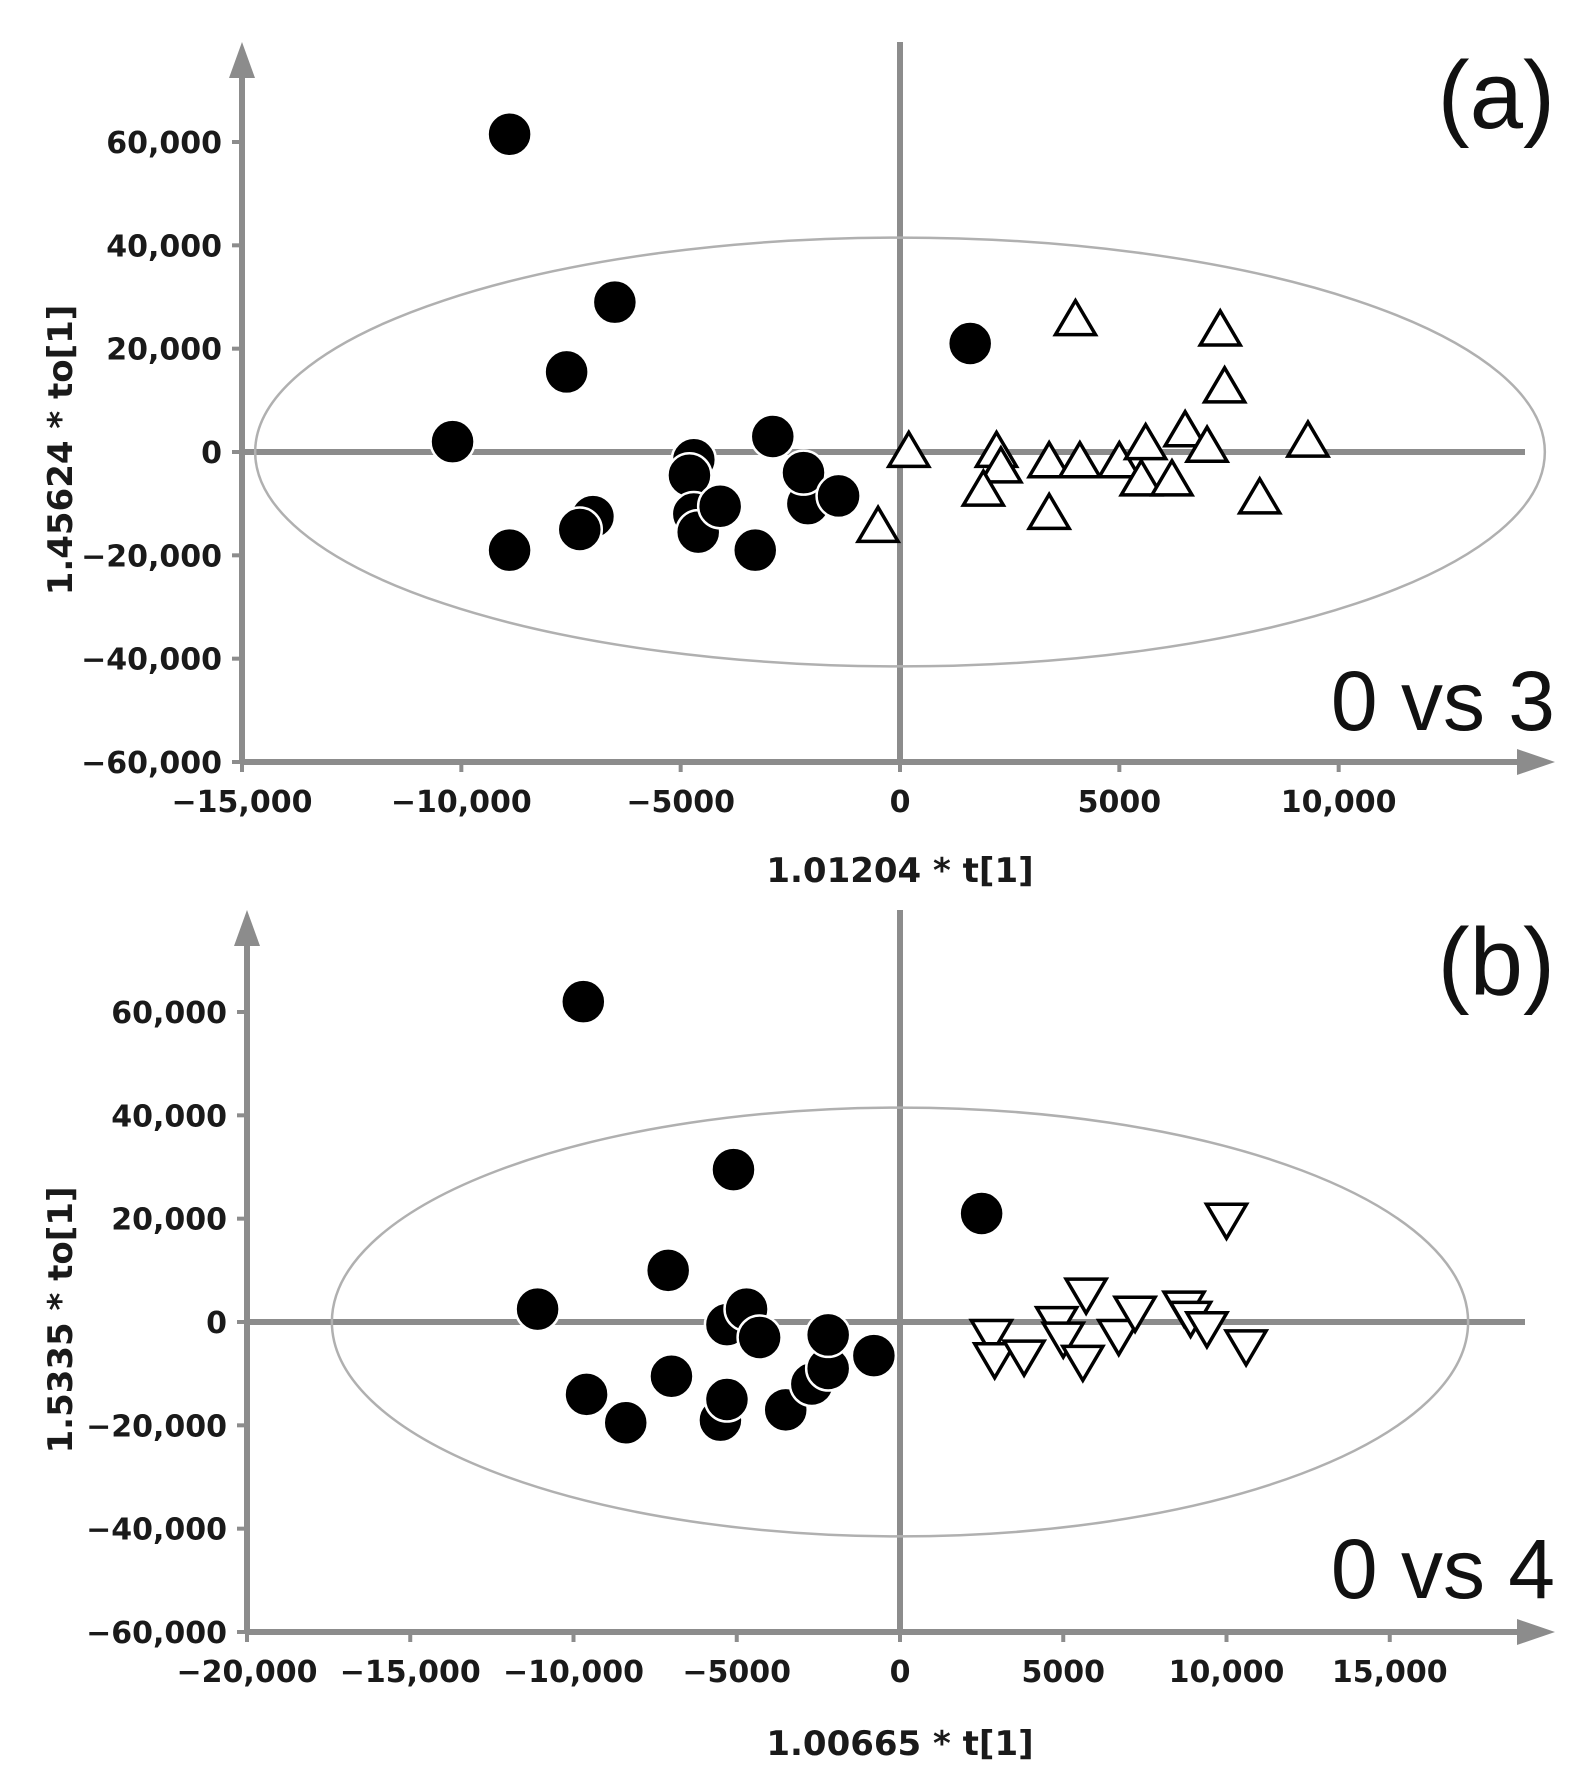  What do you see at coordinates (892, 1212) in the screenshot?
I see `panel-b-markers` at bounding box center [892, 1212].